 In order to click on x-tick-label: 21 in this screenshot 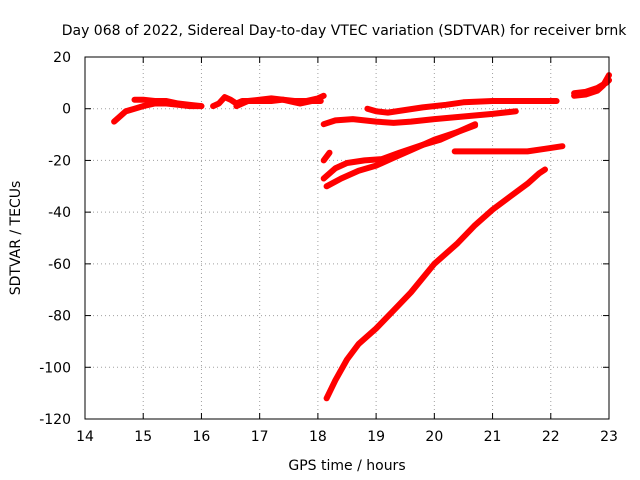, I will do `click(493, 437)`.